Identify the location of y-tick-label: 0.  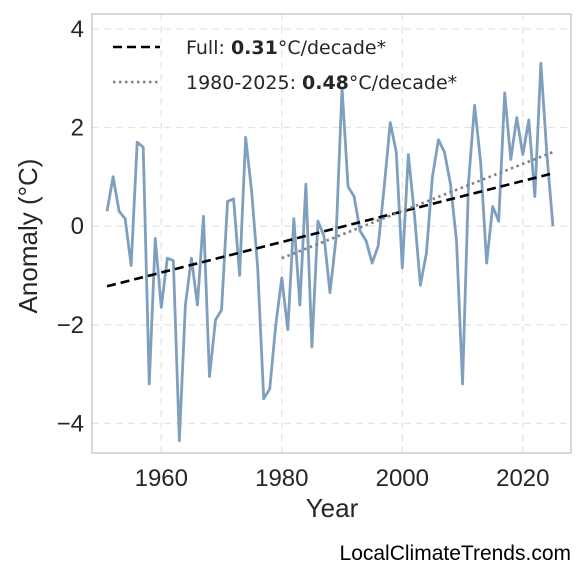
(77, 226).